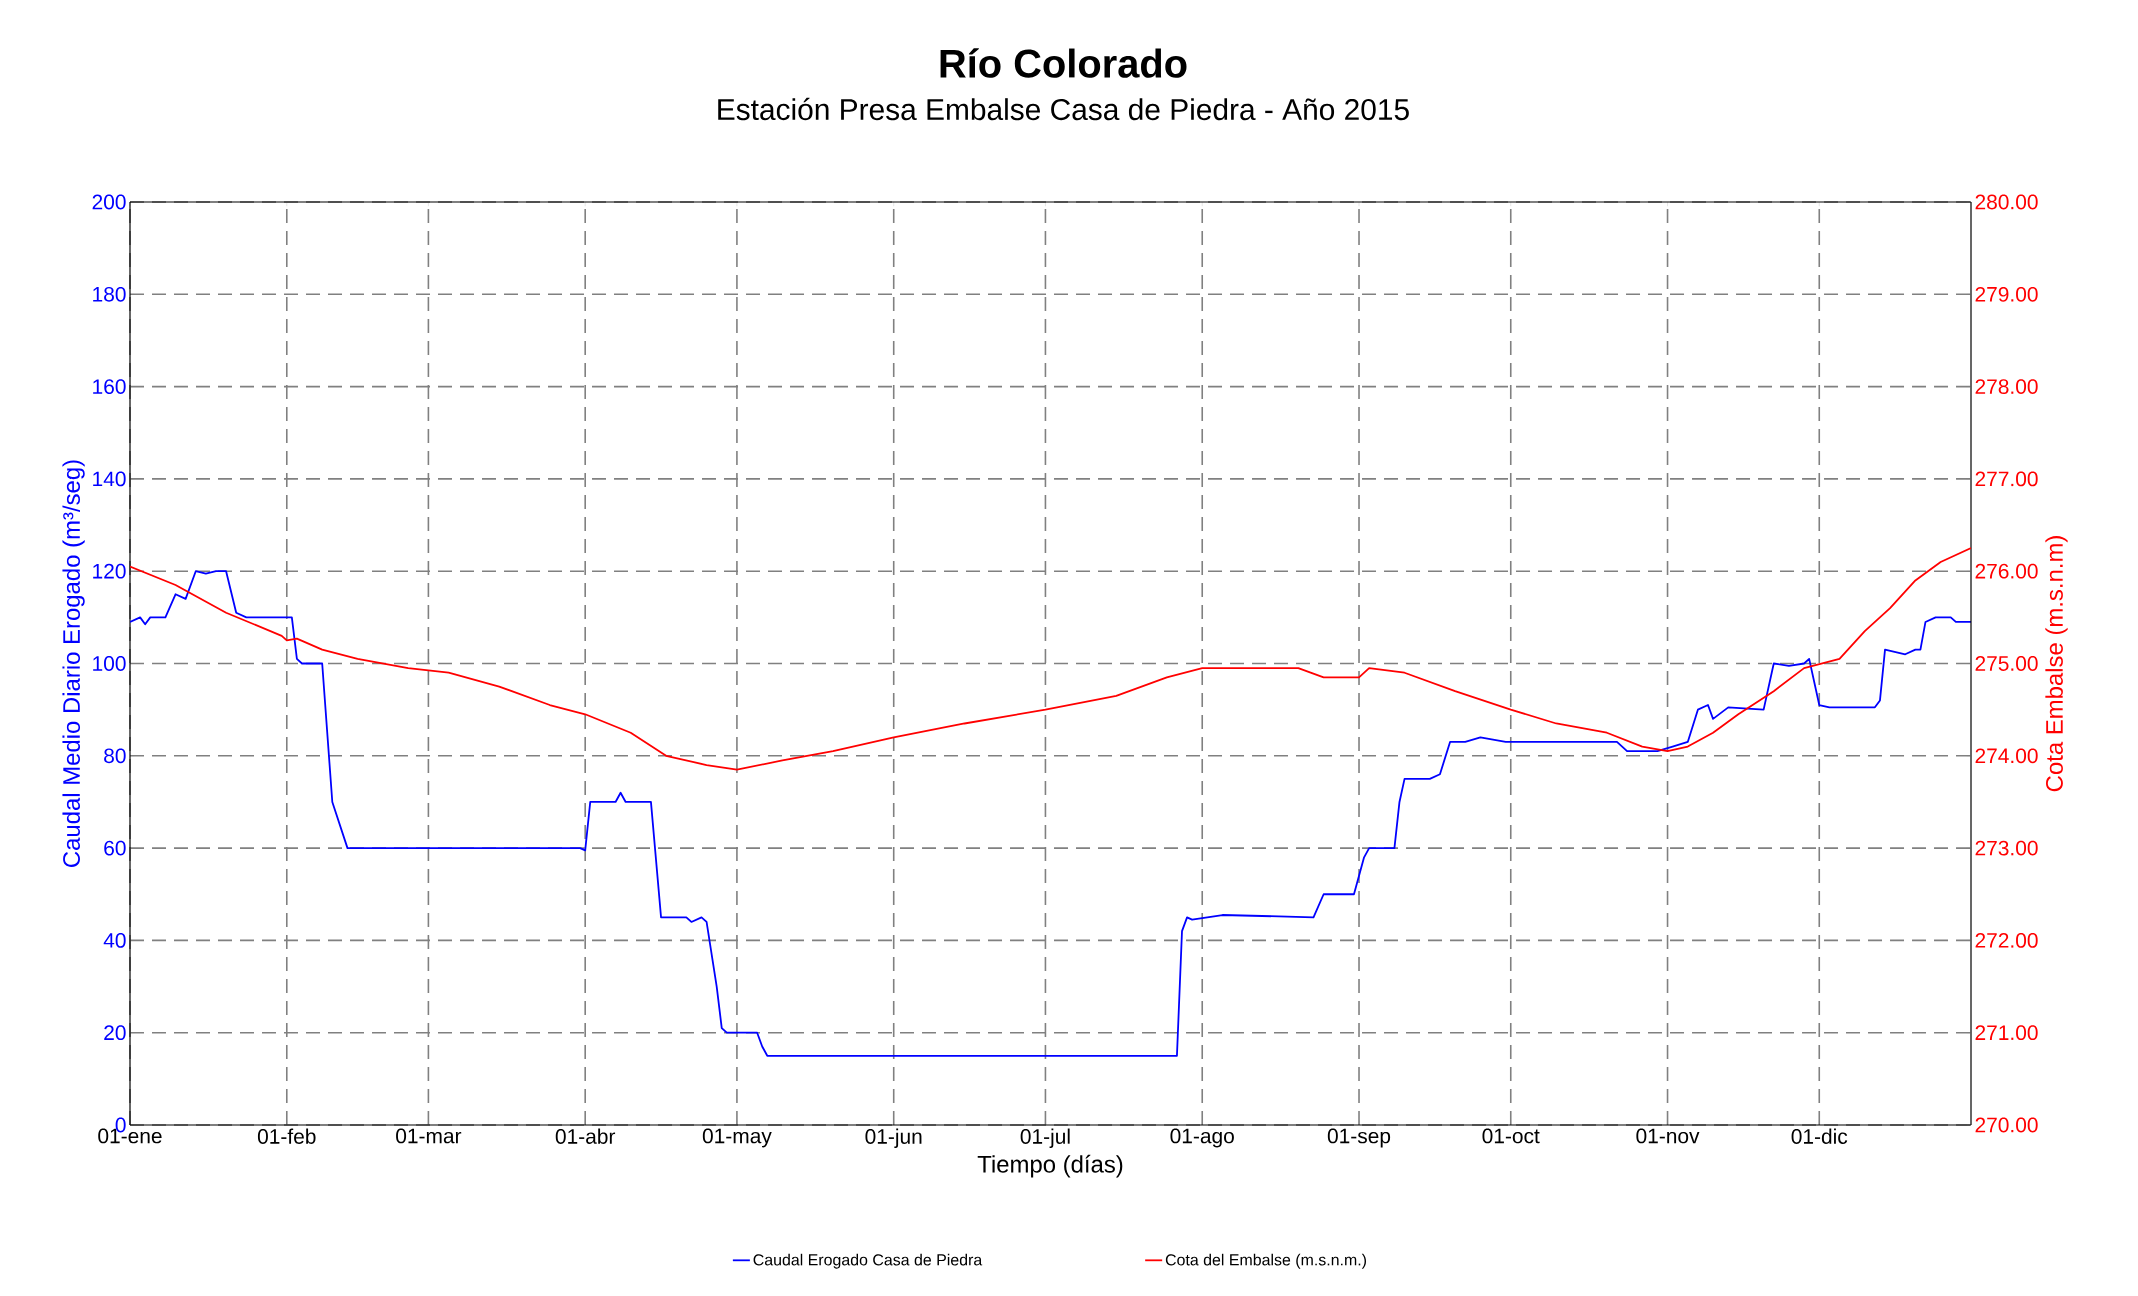 Image resolution: width=2138 pixels, height=1296 pixels. Describe the element at coordinates (109, 479) in the screenshot. I see `y-tick-label: 140` at that location.